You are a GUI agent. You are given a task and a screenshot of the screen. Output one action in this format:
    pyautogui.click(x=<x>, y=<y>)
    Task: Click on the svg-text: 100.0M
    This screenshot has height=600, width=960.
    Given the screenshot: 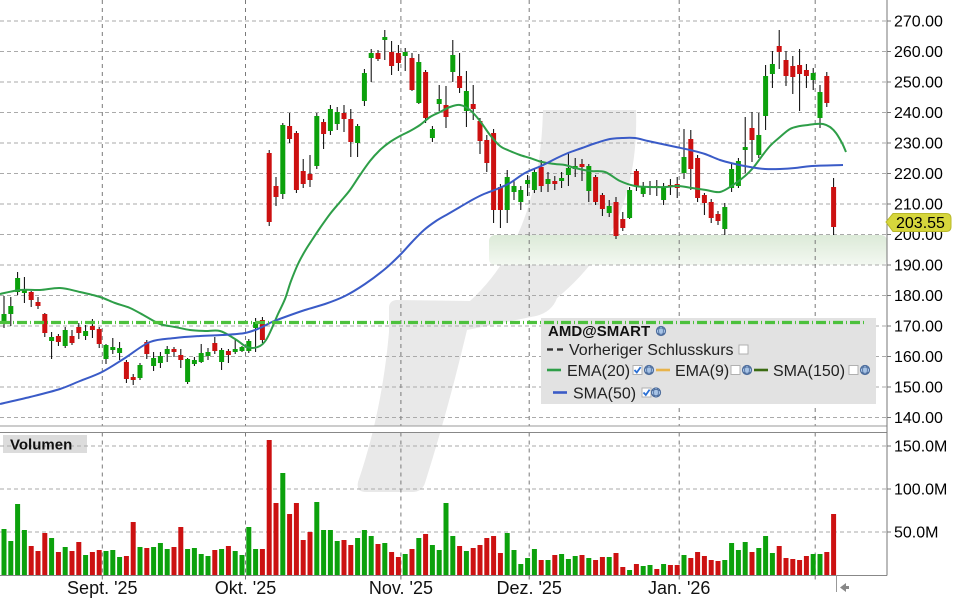 What is the action you would take?
    pyautogui.click(x=920, y=490)
    